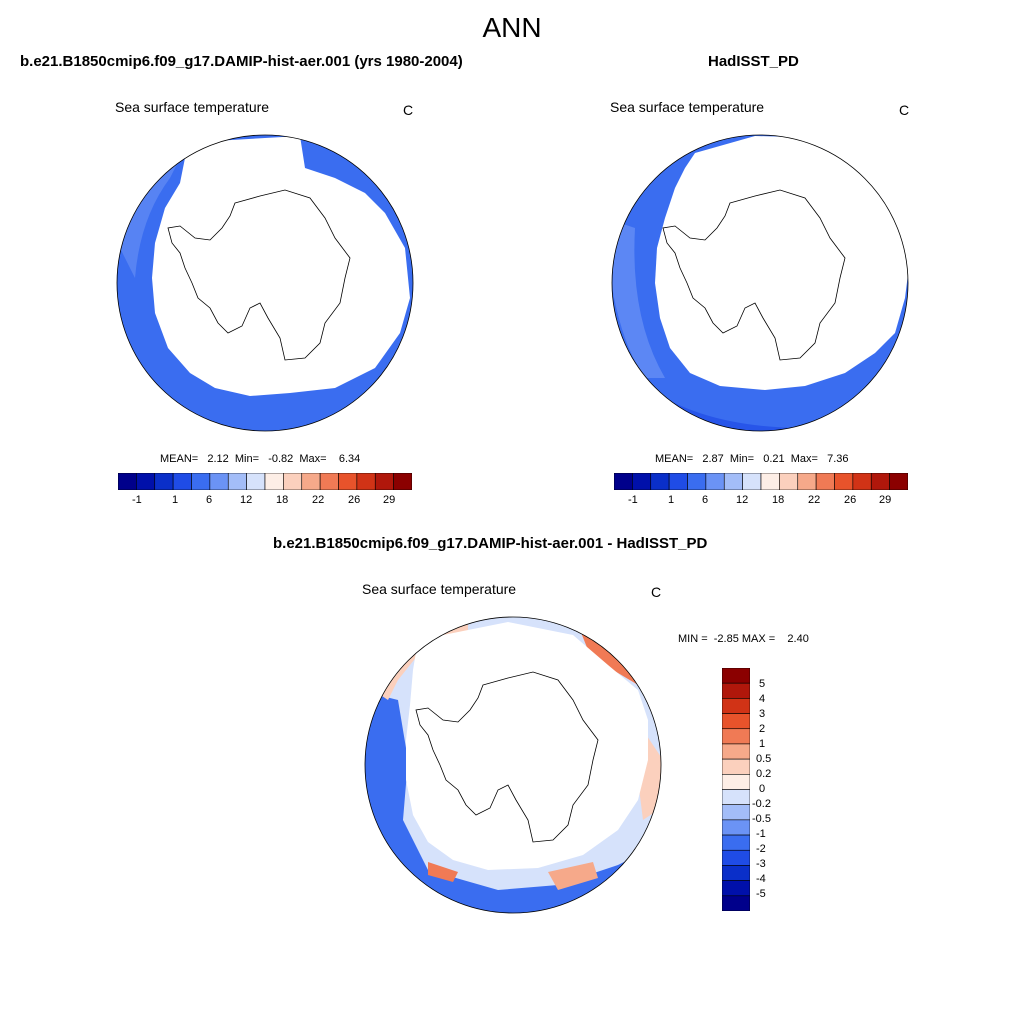  What do you see at coordinates (753, 61) in the screenshot?
I see `obs-panel-title: HadISST_PD` at bounding box center [753, 61].